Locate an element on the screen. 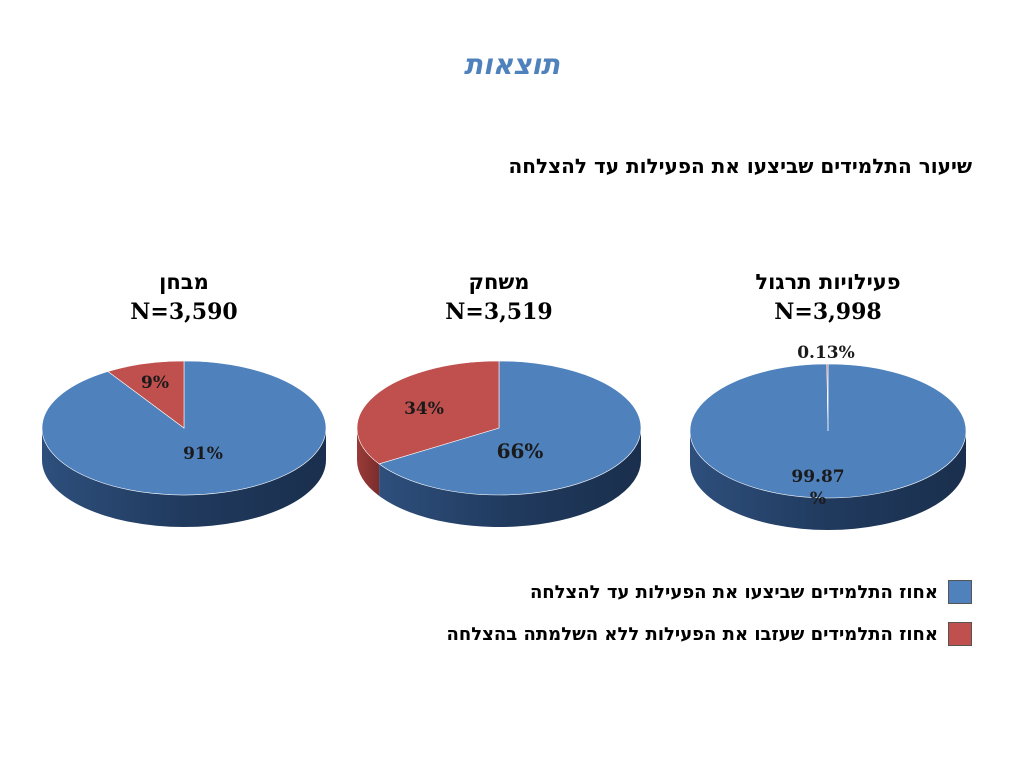  pie-game-side-abandoned is located at coordinates (368, 462).